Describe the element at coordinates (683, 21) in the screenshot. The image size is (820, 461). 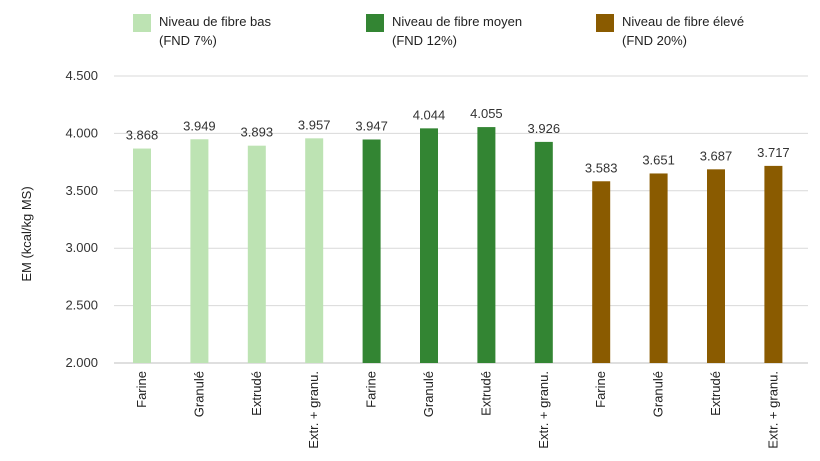
I see `legend-label-high-line1: Niveau de fibre élevé` at that location.